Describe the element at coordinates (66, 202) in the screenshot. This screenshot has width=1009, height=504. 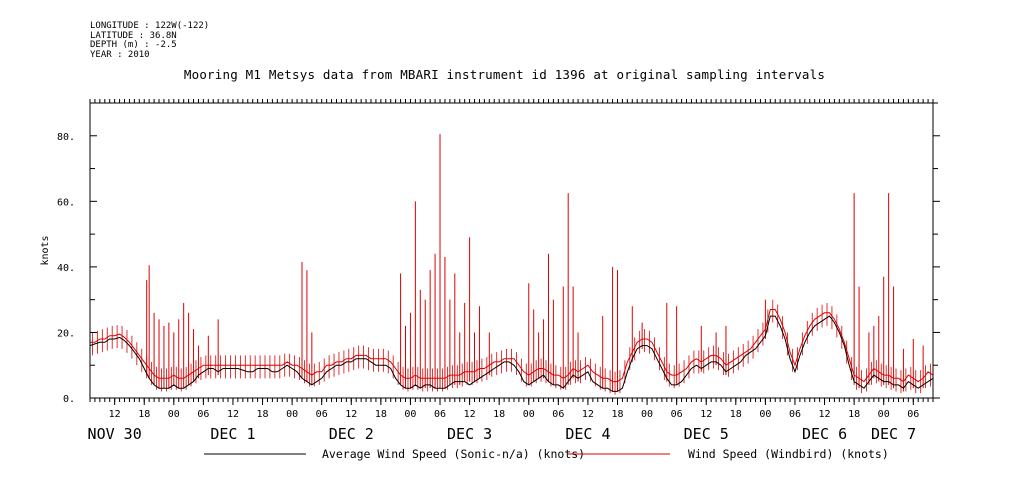
I see `y-tick-label: 60.` at that location.